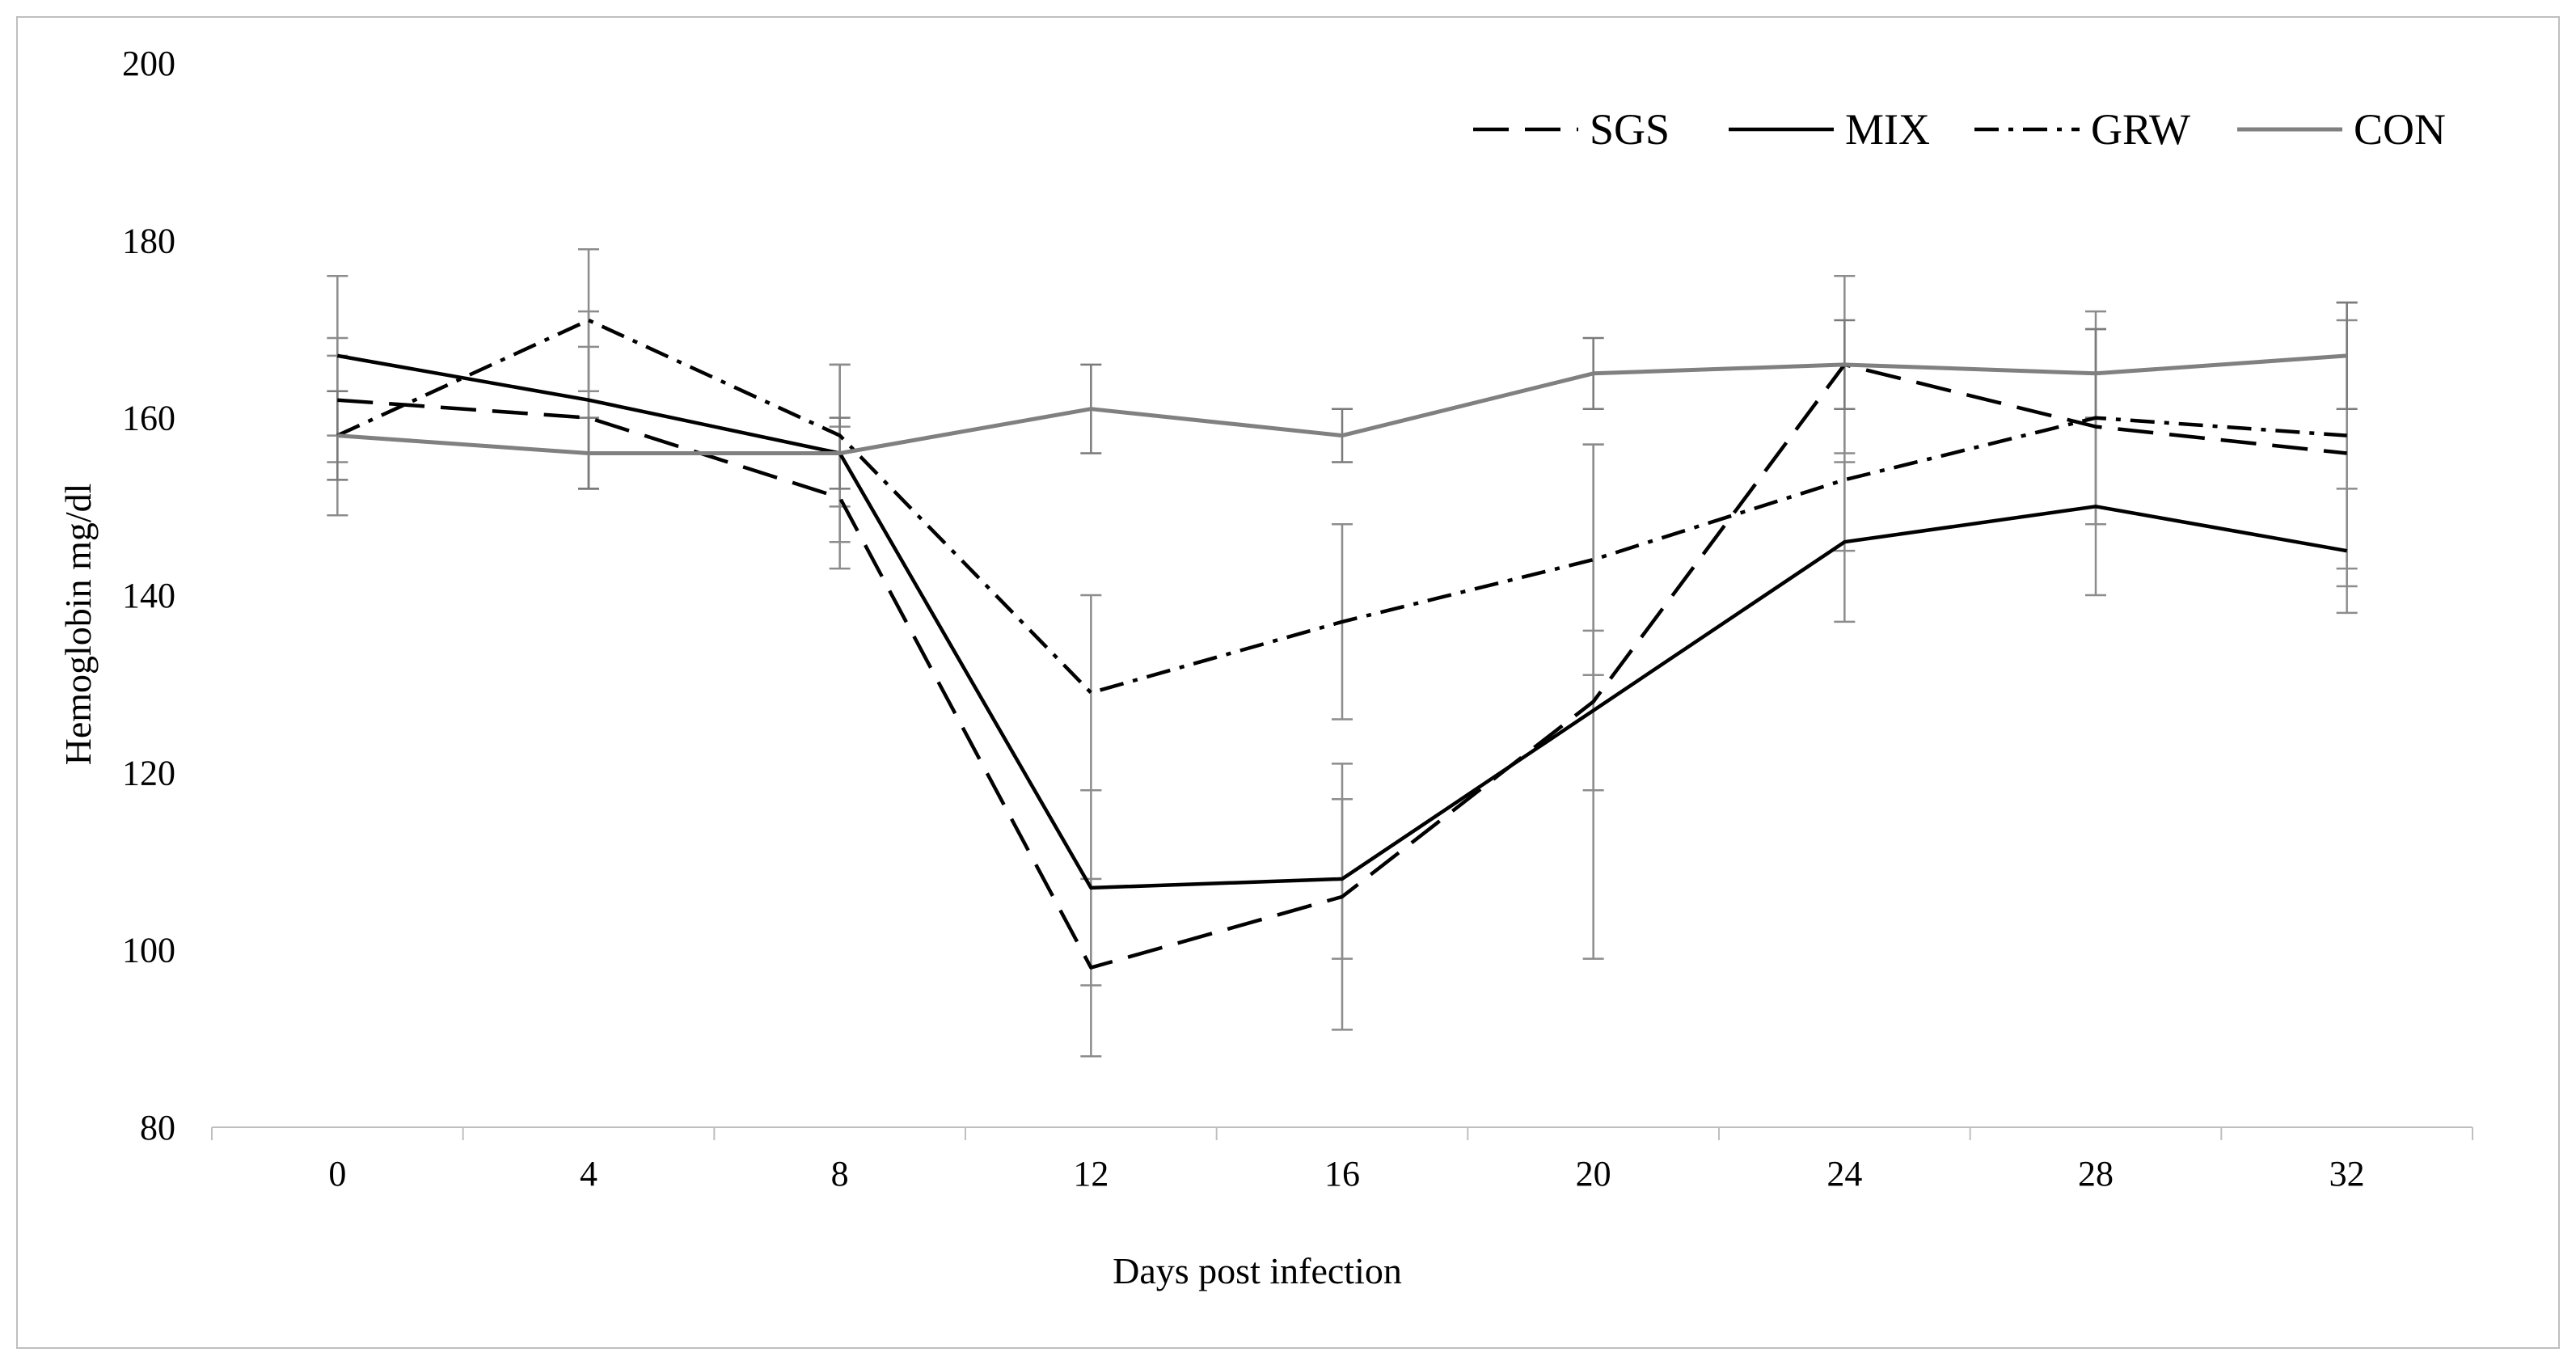 This screenshot has width=2576, height=1365. What do you see at coordinates (148, 772) in the screenshot?
I see `y-tick-label: 120` at bounding box center [148, 772].